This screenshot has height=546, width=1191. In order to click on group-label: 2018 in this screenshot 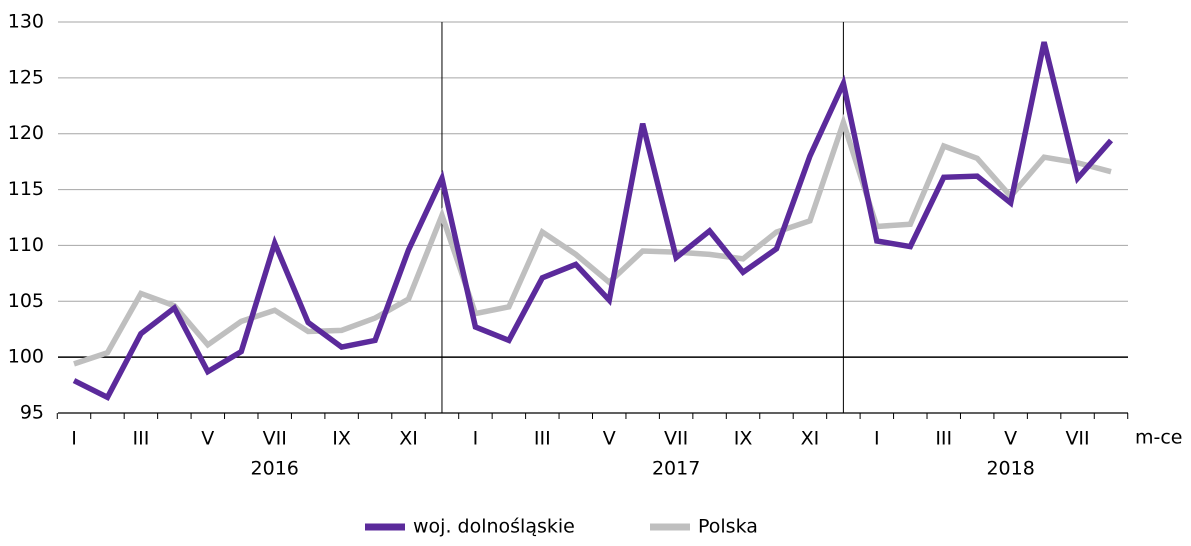, I will do `click(1010, 469)`.